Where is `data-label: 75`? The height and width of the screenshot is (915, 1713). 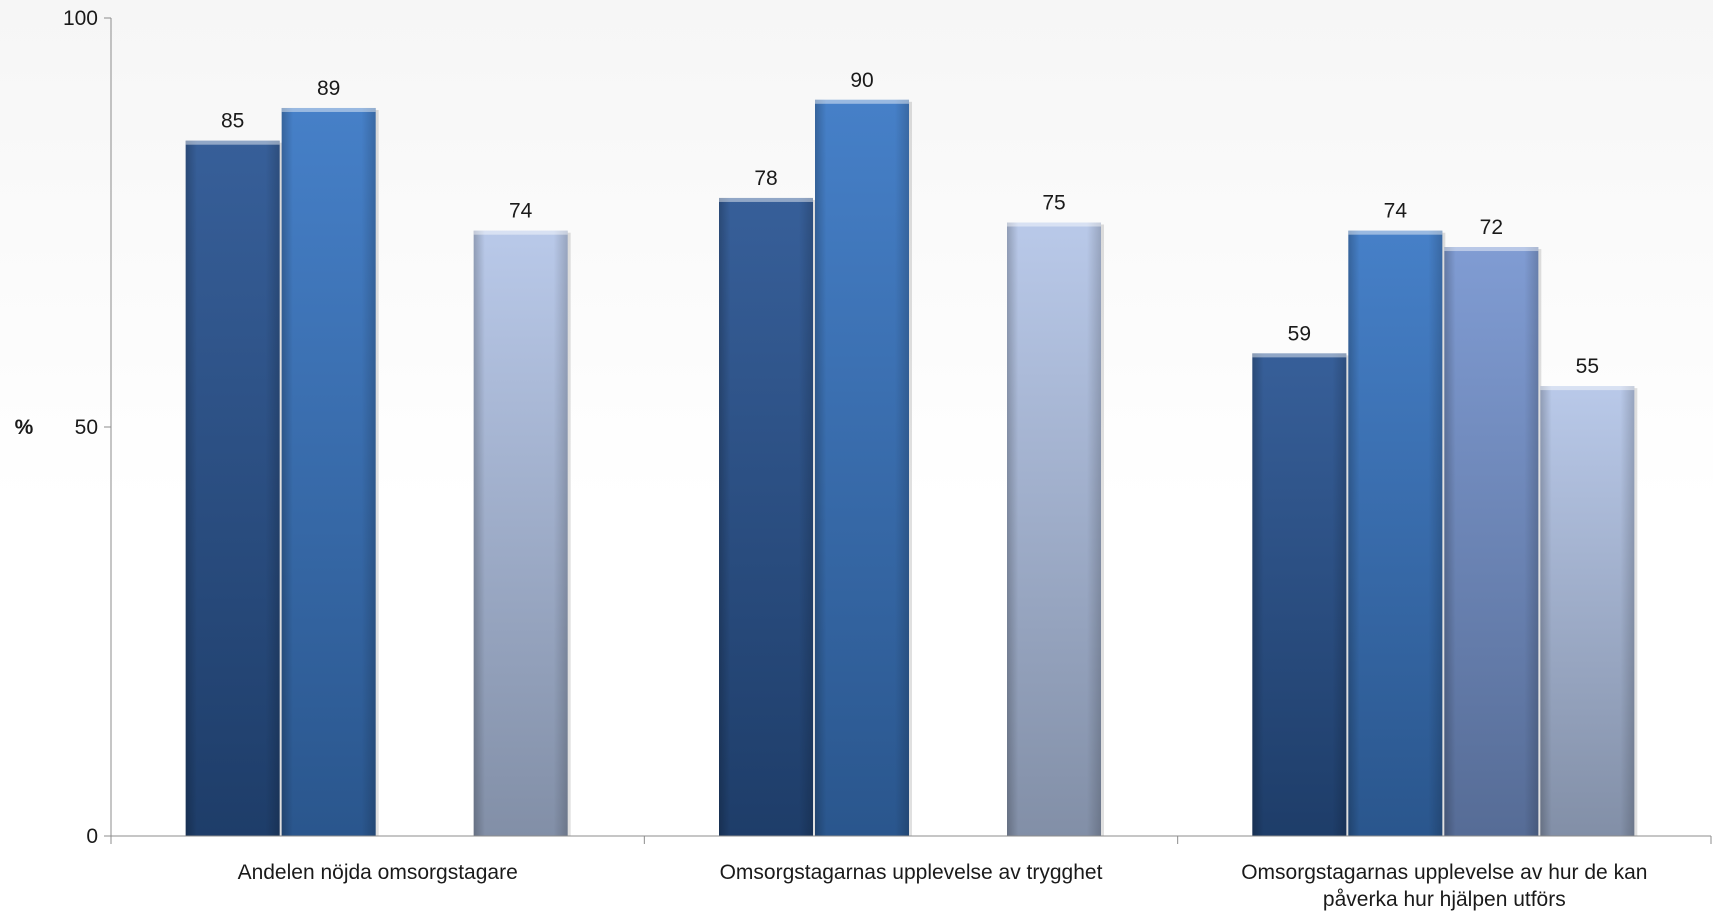
data-label: 75 is located at coordinates (1053, 203).